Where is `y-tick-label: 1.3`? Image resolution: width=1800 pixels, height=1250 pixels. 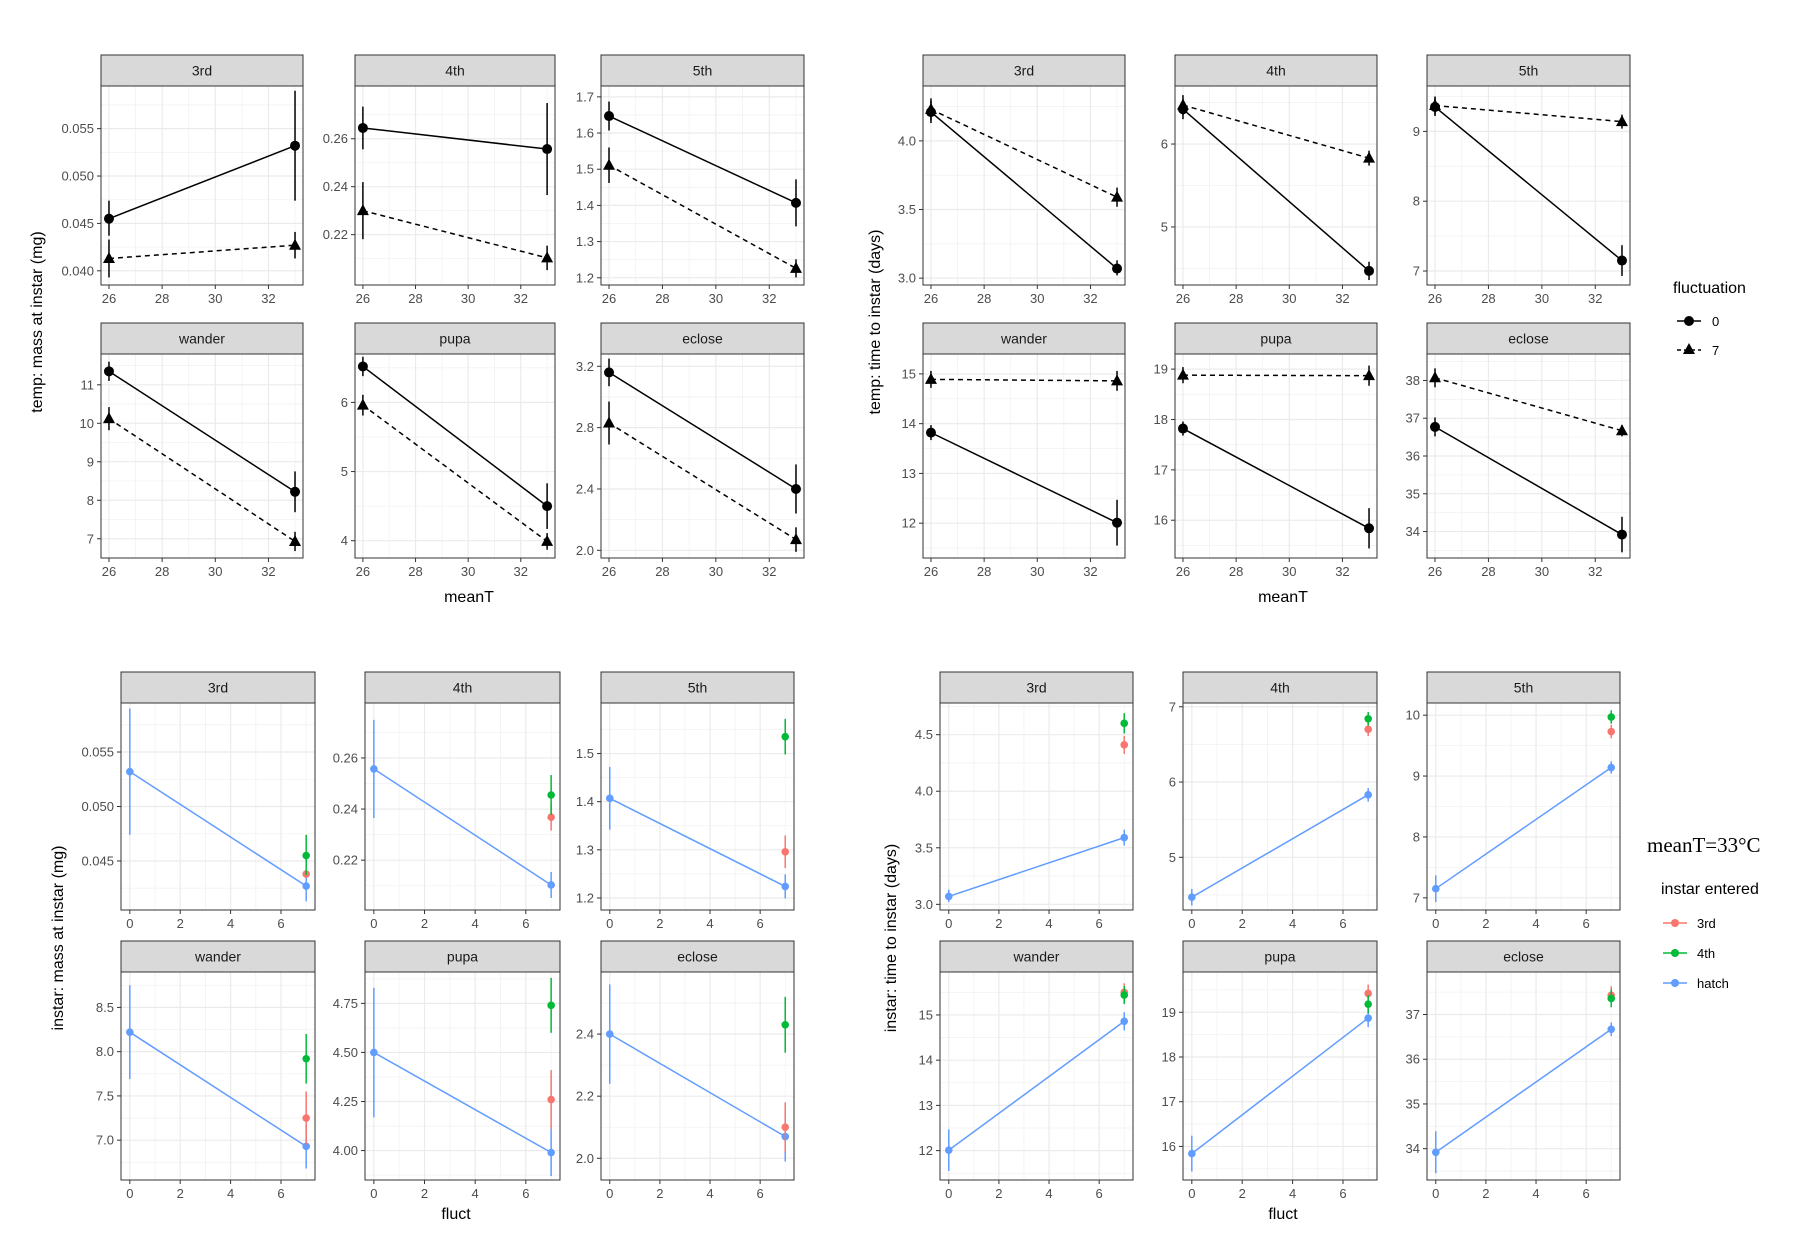 y-tick-label: 1.3 is located at coordinates (585, 241).